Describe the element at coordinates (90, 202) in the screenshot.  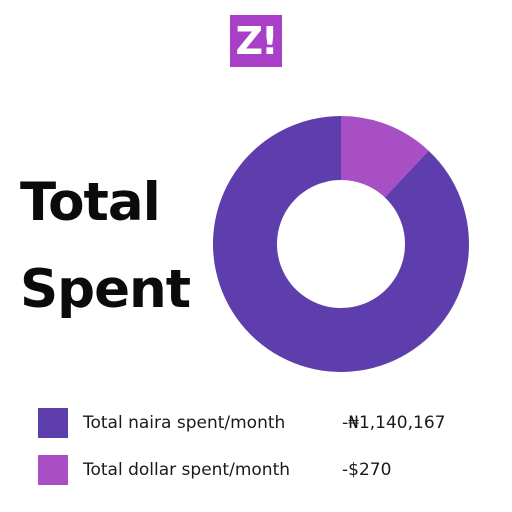
I see `page-title-line-1: Total` at that location.